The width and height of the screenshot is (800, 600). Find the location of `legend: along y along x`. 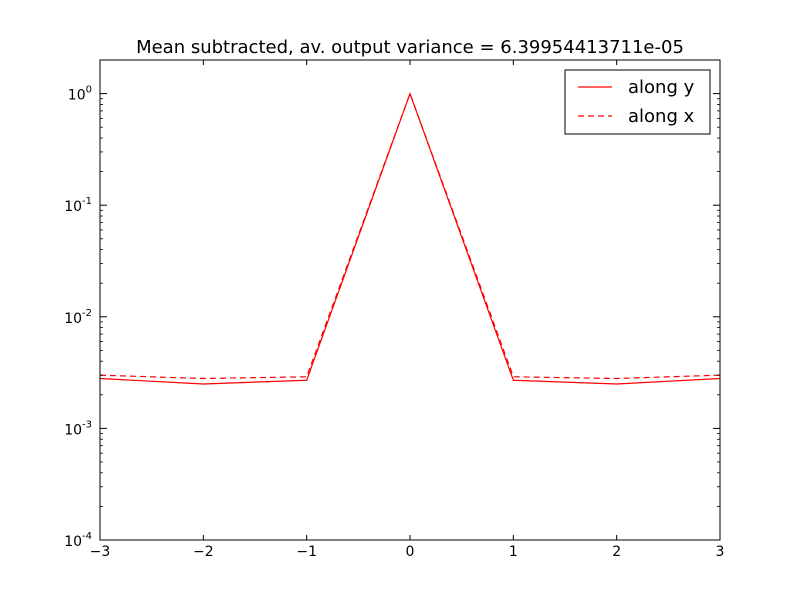

legend: along y along x is located at coordinates (637, 102).